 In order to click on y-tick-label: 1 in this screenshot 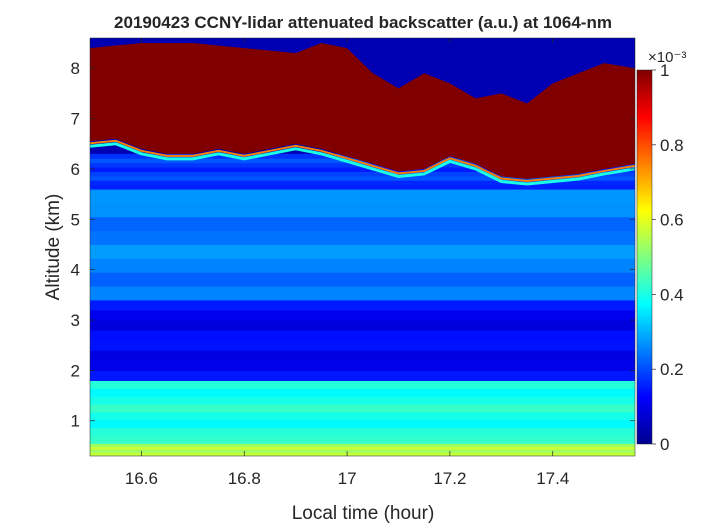, I will do `click(75, 421)`.